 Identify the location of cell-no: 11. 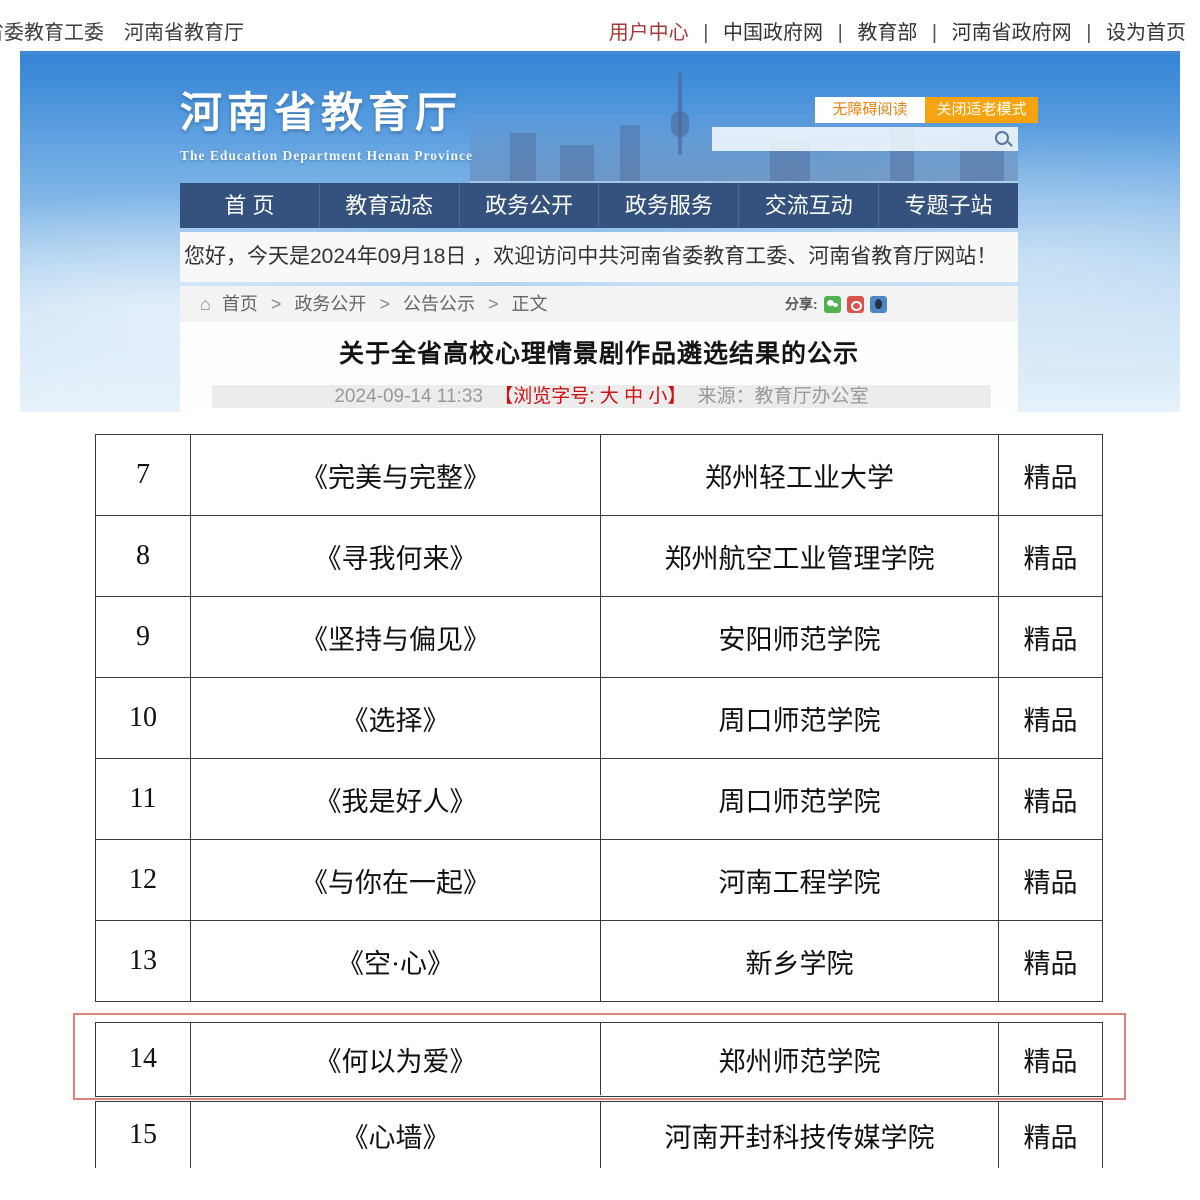
(143, 798).